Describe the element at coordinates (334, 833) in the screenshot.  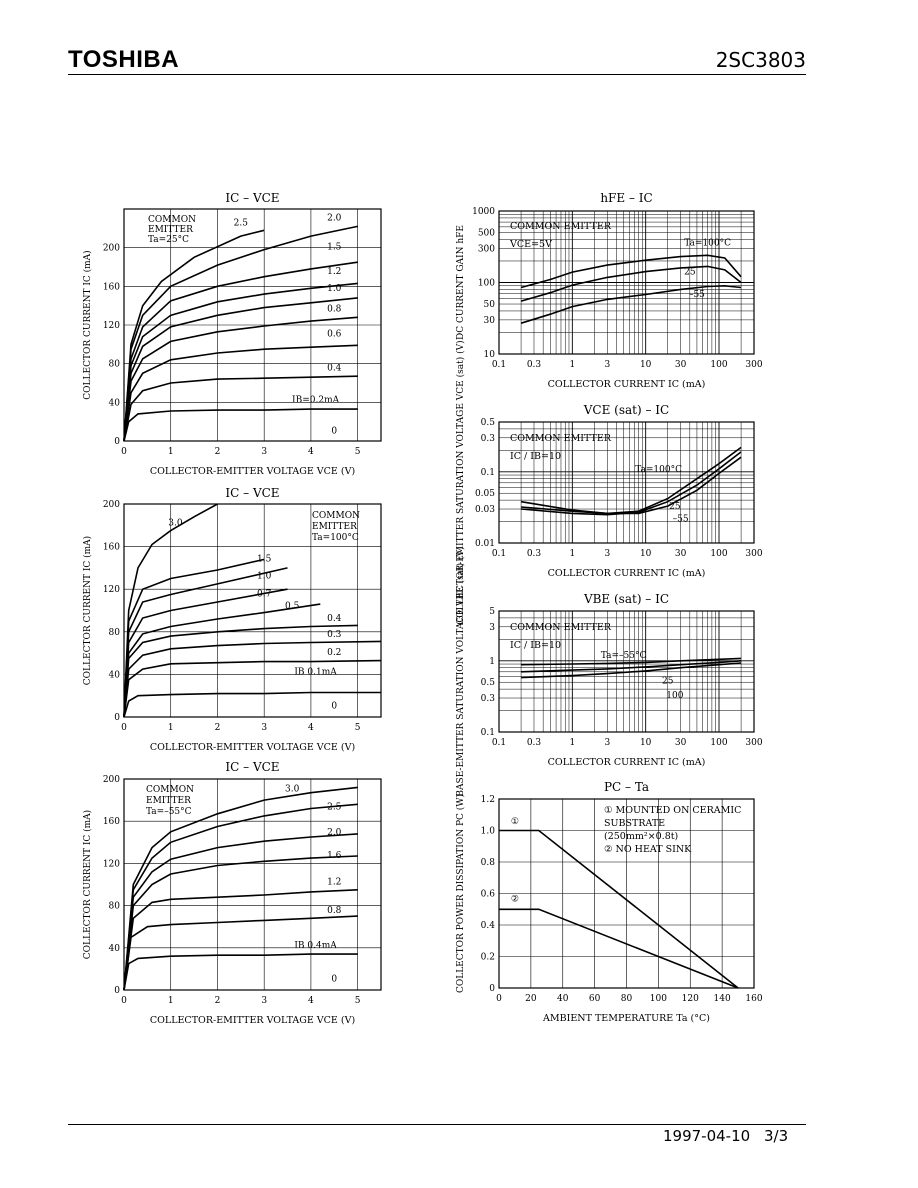
I see `series-label: 2.0` at that location.